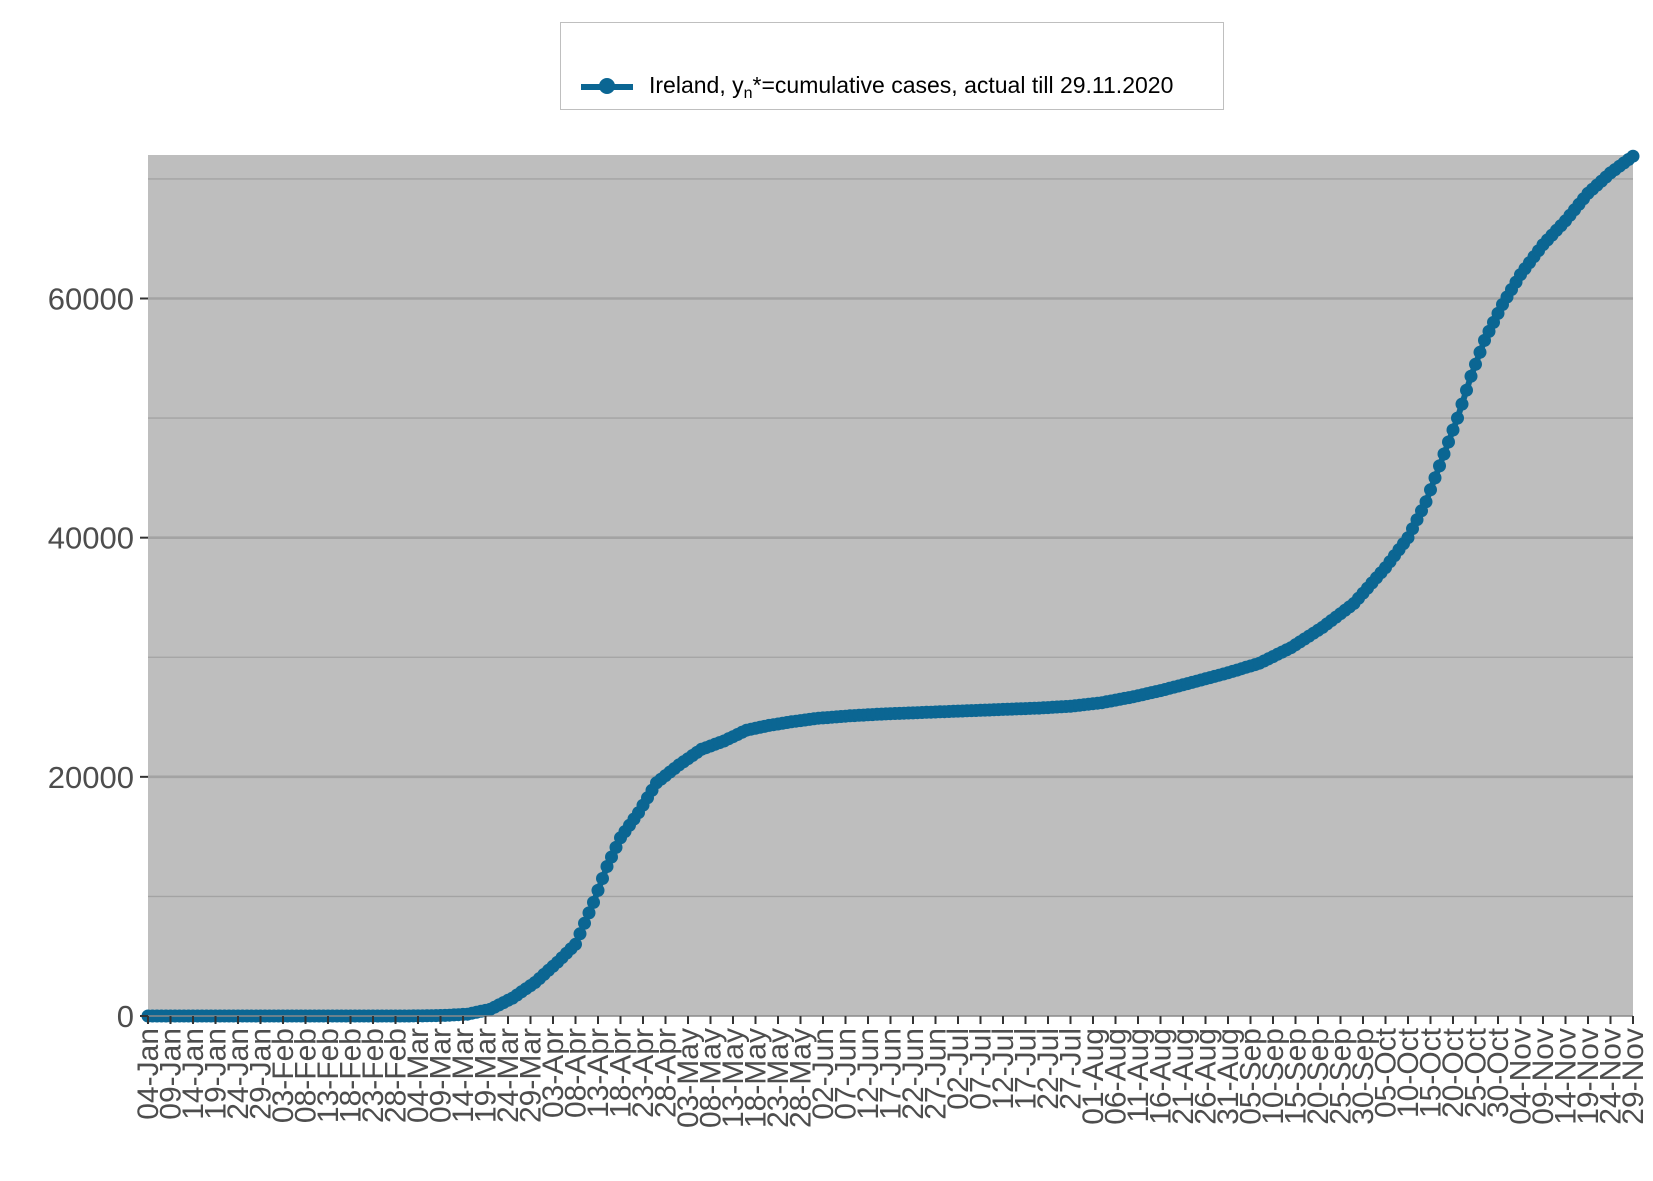  What do you see at coordinates (801, 1078) in the screenshot?
I see `x-tick-label: 28-May` at bounding box center [801, 1078].